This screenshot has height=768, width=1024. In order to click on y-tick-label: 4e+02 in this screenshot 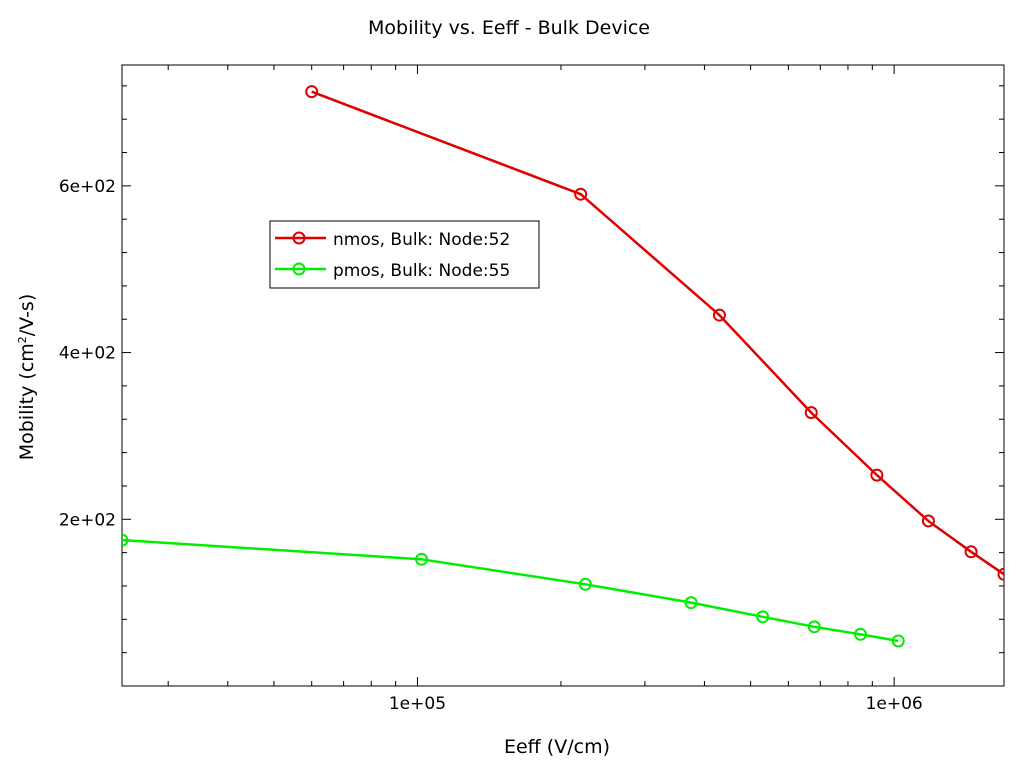, I will do `click(87, 354)`.